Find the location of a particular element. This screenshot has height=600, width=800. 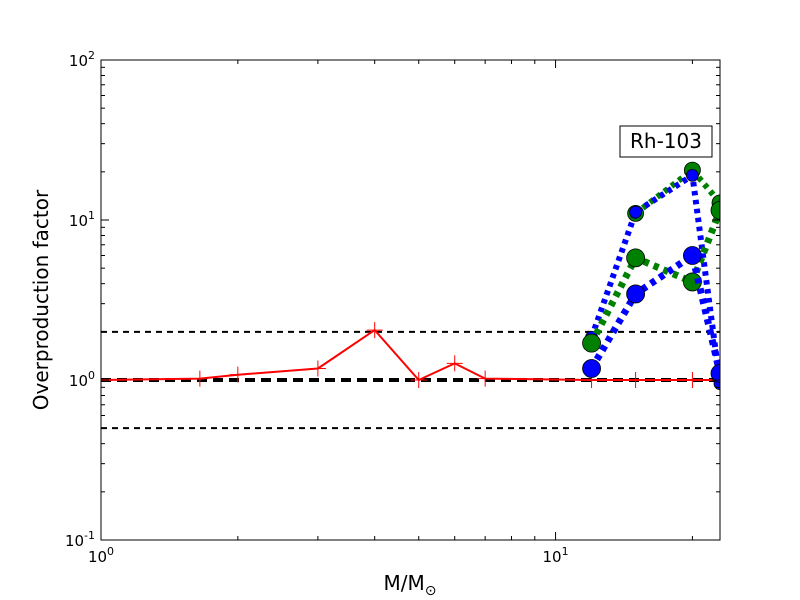

annotation-frame is located at coordinates (666, 141).